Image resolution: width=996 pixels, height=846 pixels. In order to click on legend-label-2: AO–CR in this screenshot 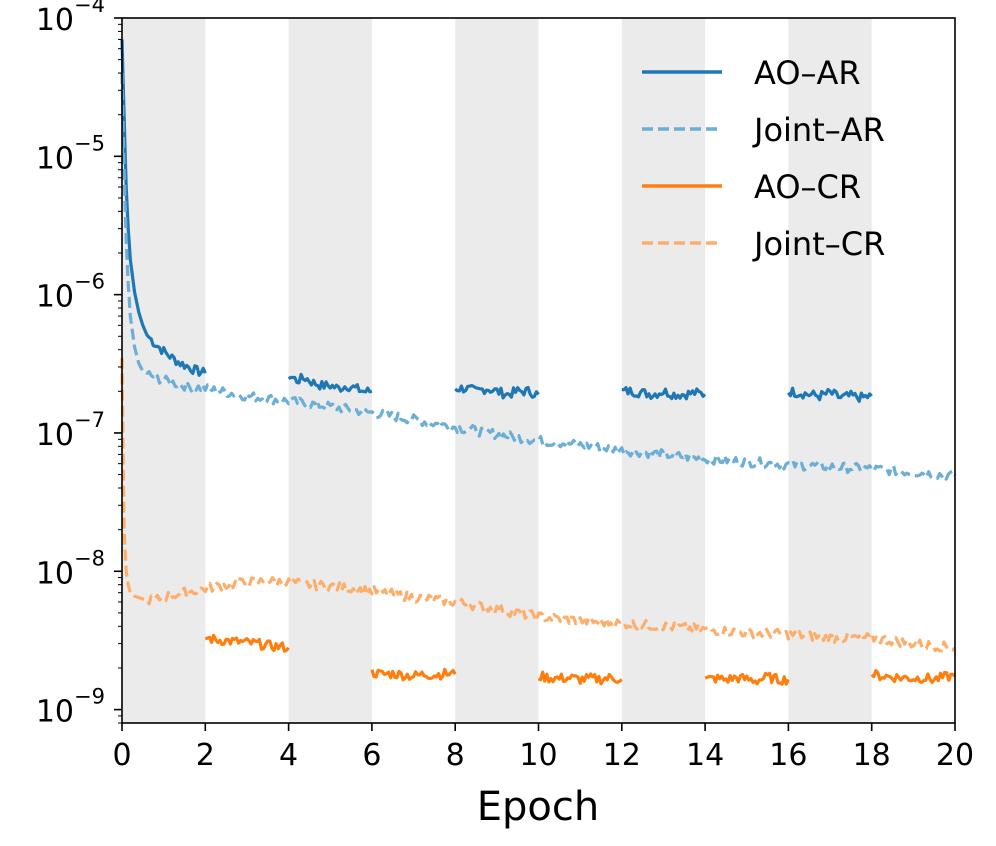, I will do `click(807, 187)`.